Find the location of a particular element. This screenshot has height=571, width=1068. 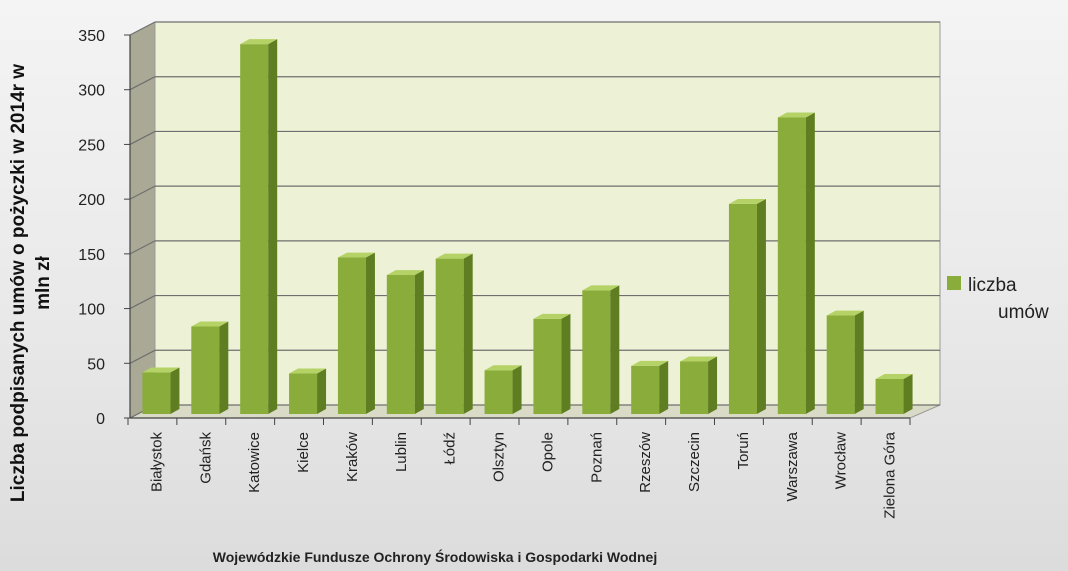

y-tick-label: 150 is located at coordinates (91, 255).